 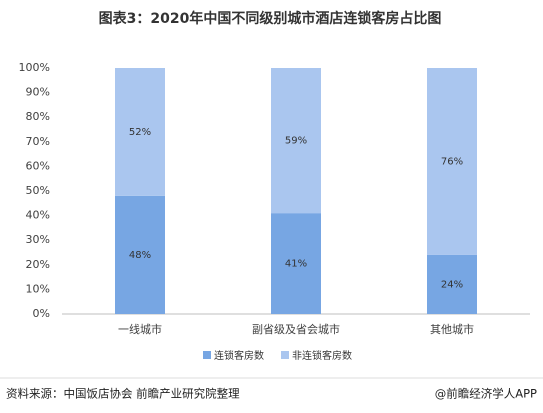 What do you see at coordinates (38, 264) in the screenshot?
I see `y-tick-label: 20%` at bounding box center [38, 264].